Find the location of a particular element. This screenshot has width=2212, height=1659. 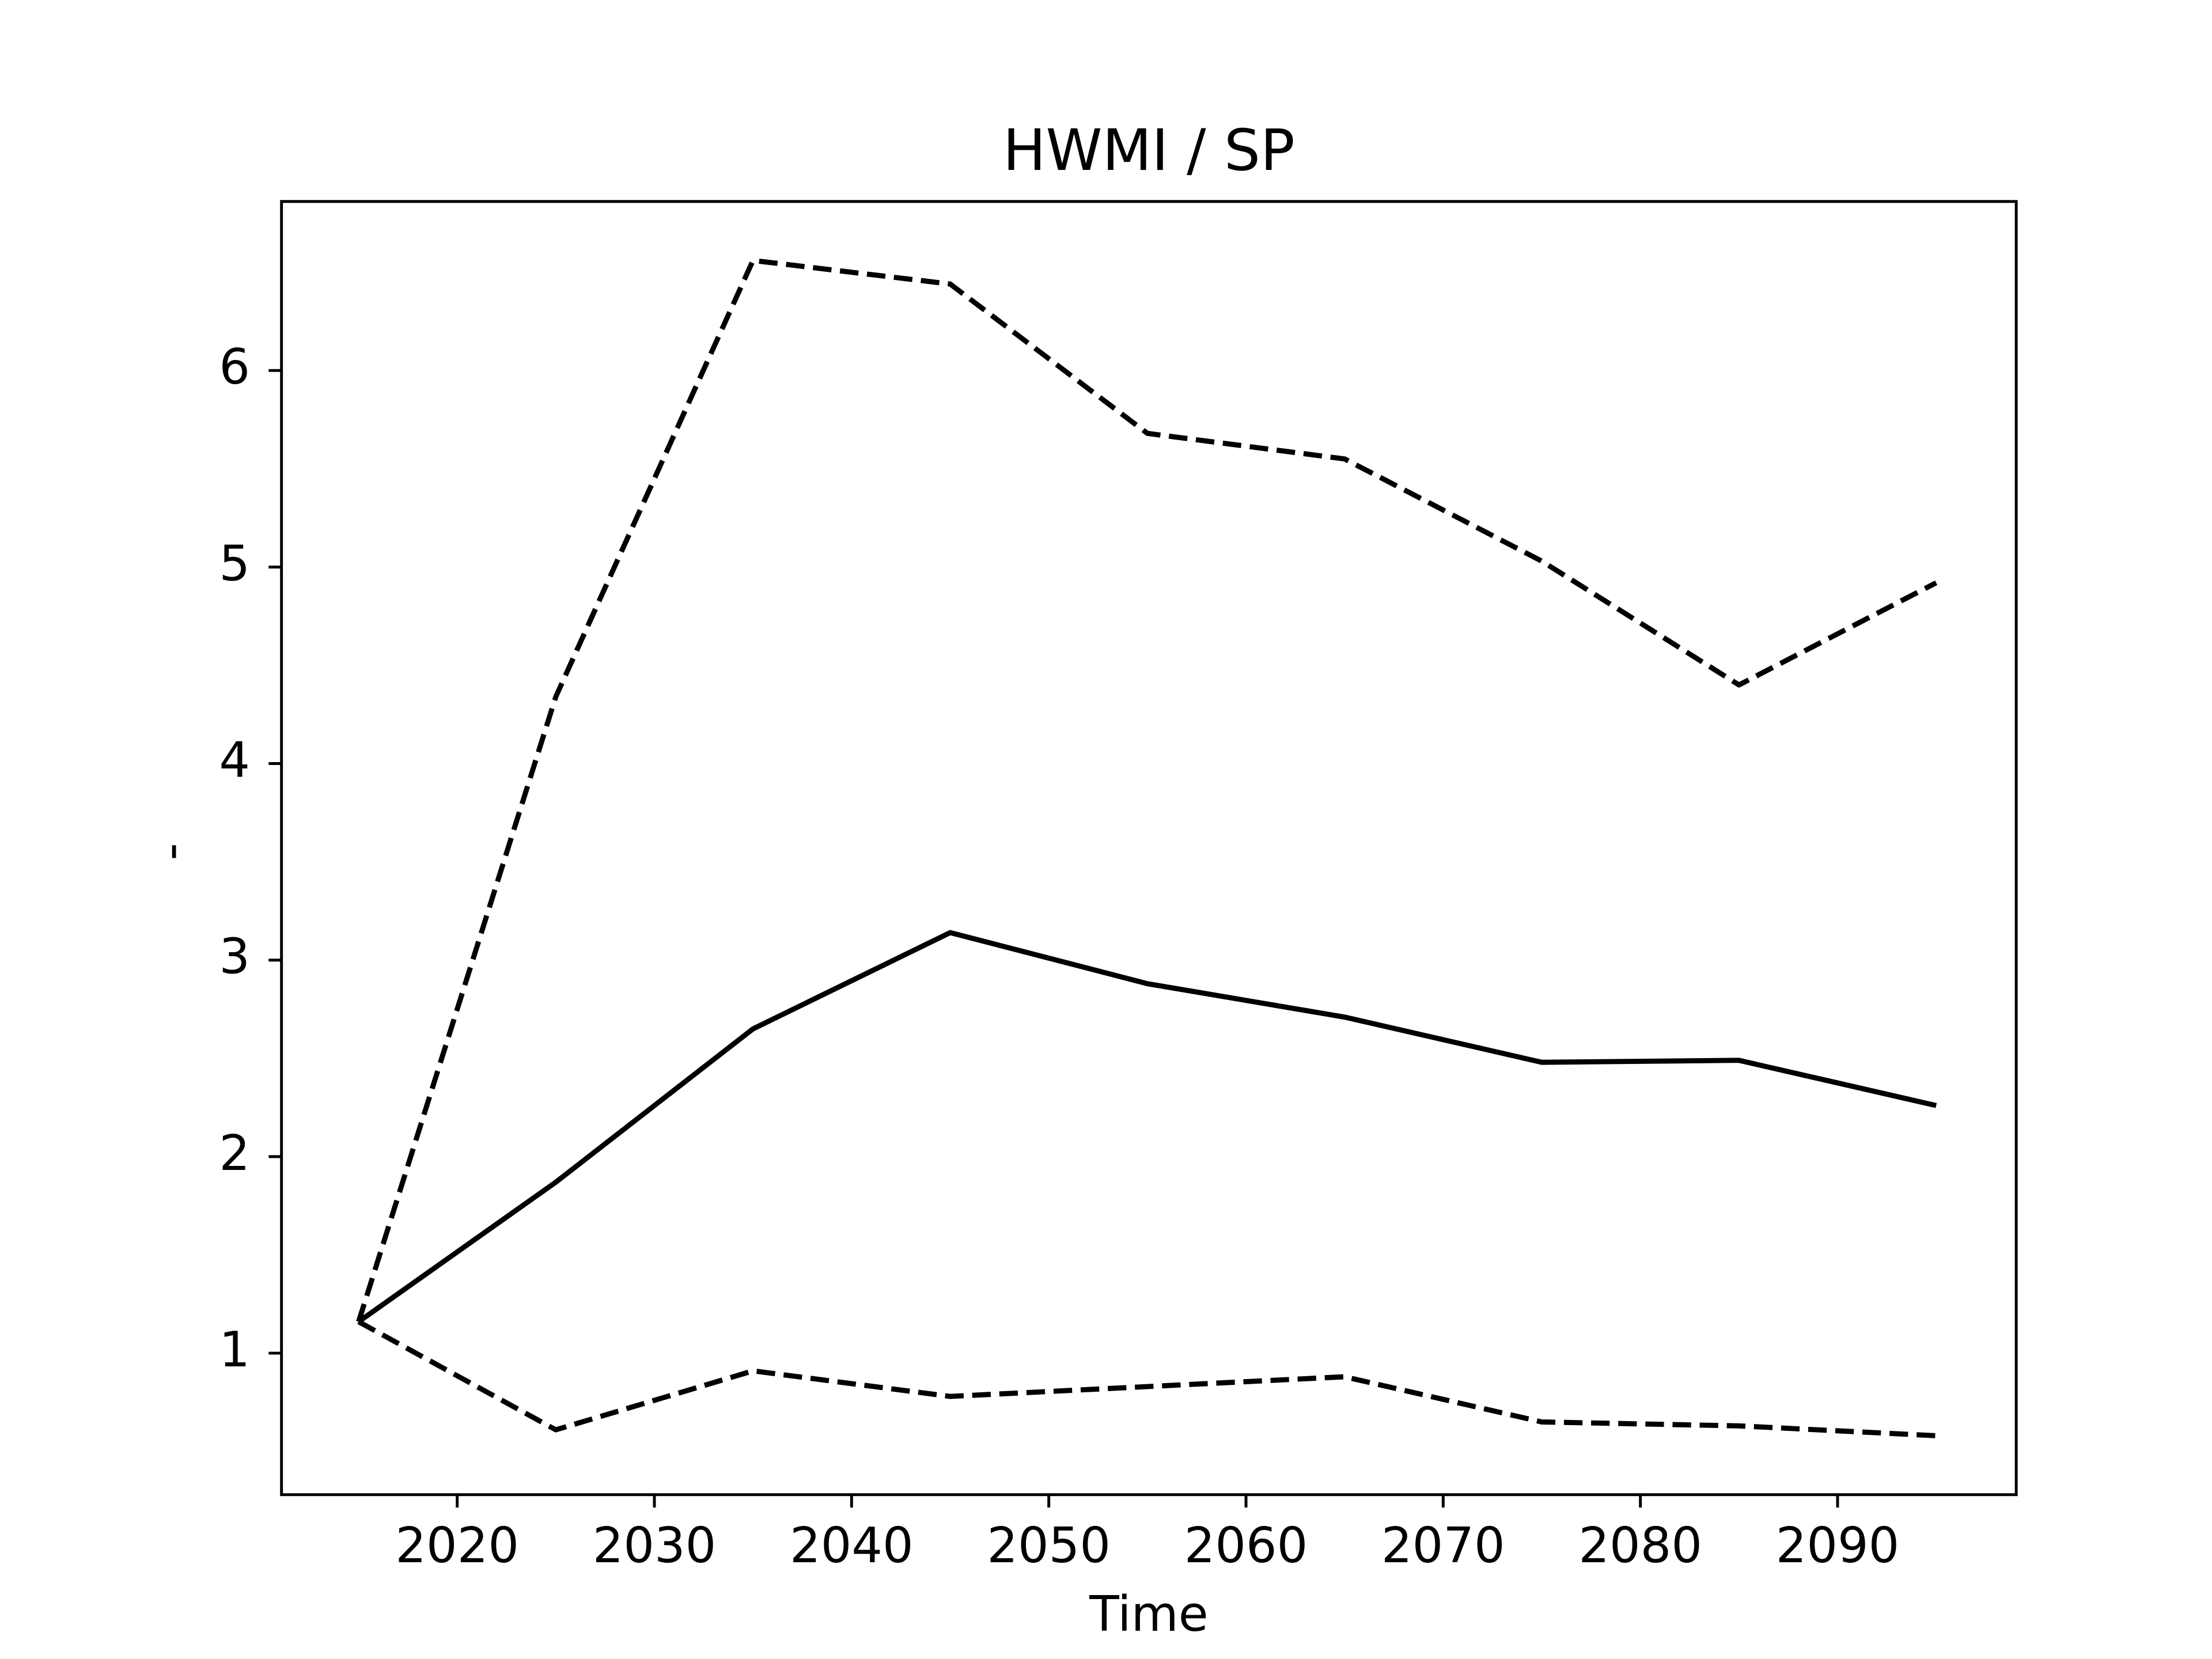

x-tick-label: 2050 is located at coordinates (1049, 1545).